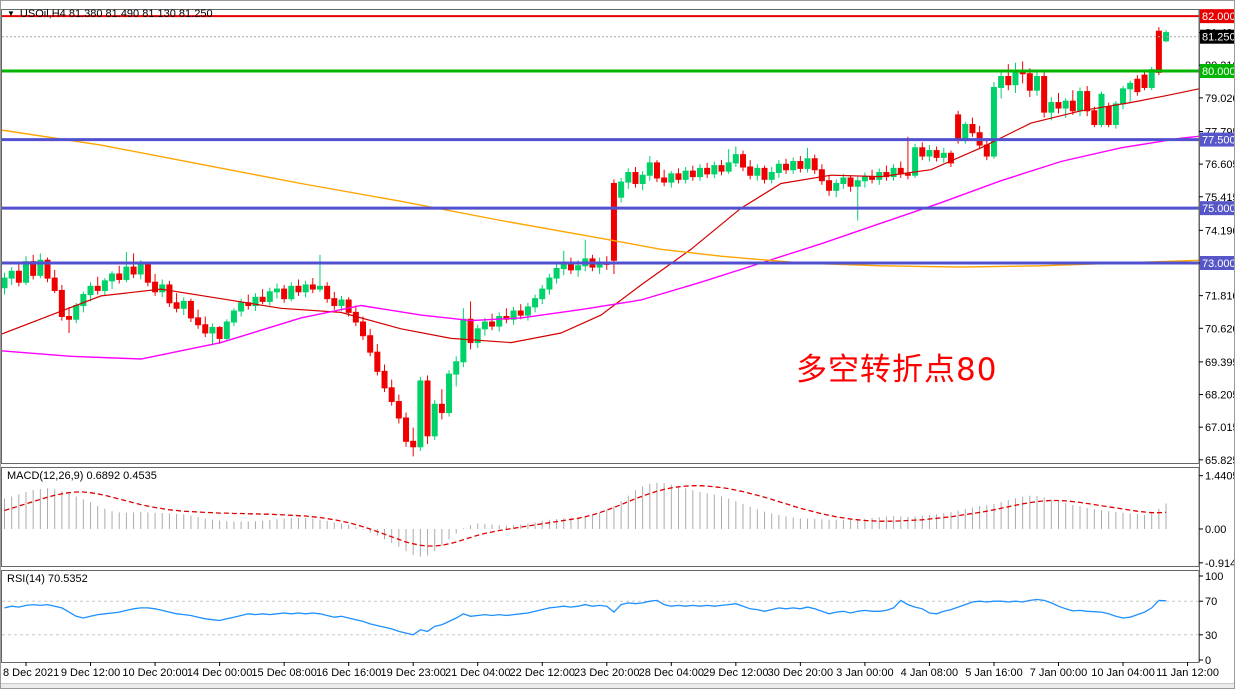  What do you see at coordinates (412, 673) in the screenshot?
I see `time-axis-label: 19 Dec 23:00` at bounding box center [412, 673].